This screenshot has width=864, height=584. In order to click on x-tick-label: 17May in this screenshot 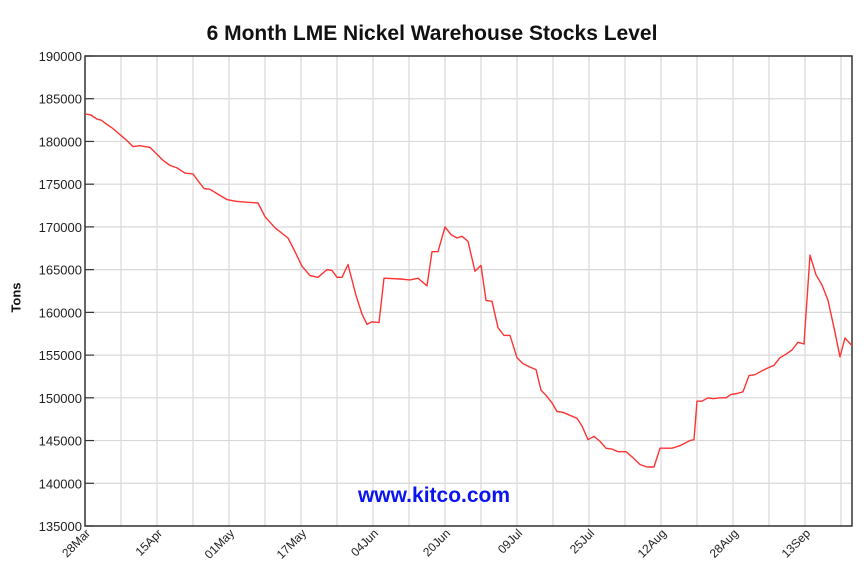, I will do `click(291, 543)`.